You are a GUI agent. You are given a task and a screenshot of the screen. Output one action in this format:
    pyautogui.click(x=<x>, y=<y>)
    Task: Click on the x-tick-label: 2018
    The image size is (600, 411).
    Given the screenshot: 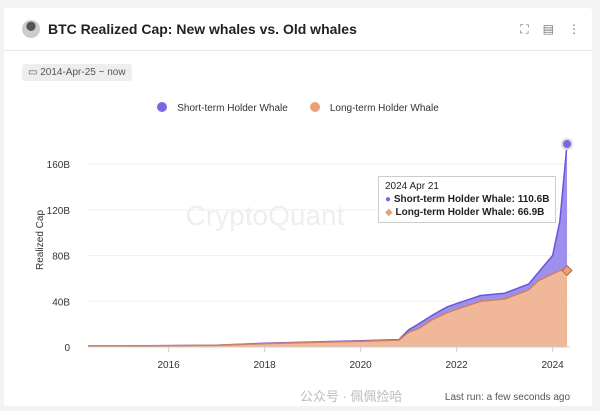 What is the action you would take?
    pyautogui.click(x=265, y=365)
    